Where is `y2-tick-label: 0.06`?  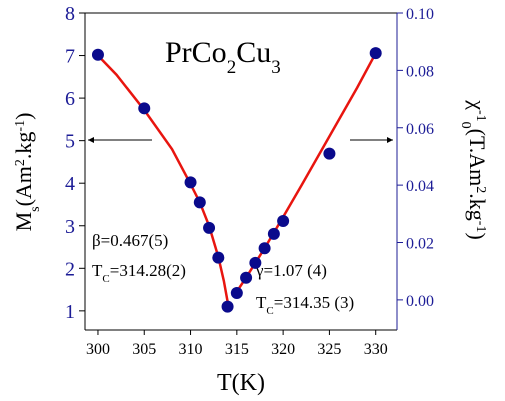 y2-tick-label: 0.06 is located at coordinates (420, 129).